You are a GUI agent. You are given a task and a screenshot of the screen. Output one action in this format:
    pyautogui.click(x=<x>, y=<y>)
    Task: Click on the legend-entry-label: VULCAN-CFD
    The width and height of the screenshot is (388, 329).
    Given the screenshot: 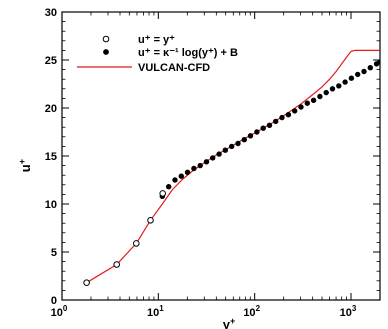 What is the action you would take?
    pyautogui.click(x=174, y=68)
    